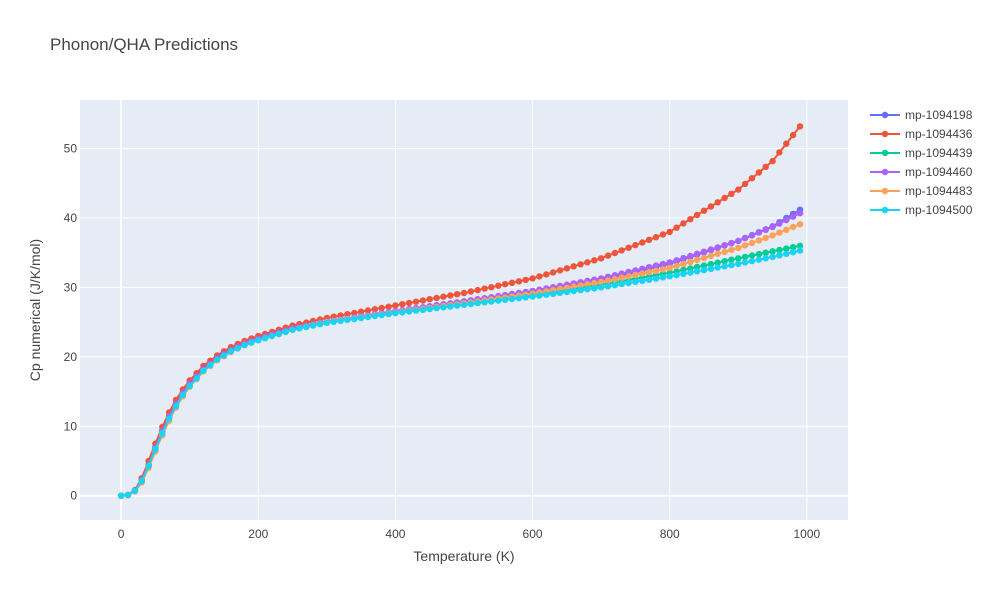 Image resolution: width=1000 pixels, height=600 pixels. I want to click on legend-item: mp-1094198, so click(921, 115).